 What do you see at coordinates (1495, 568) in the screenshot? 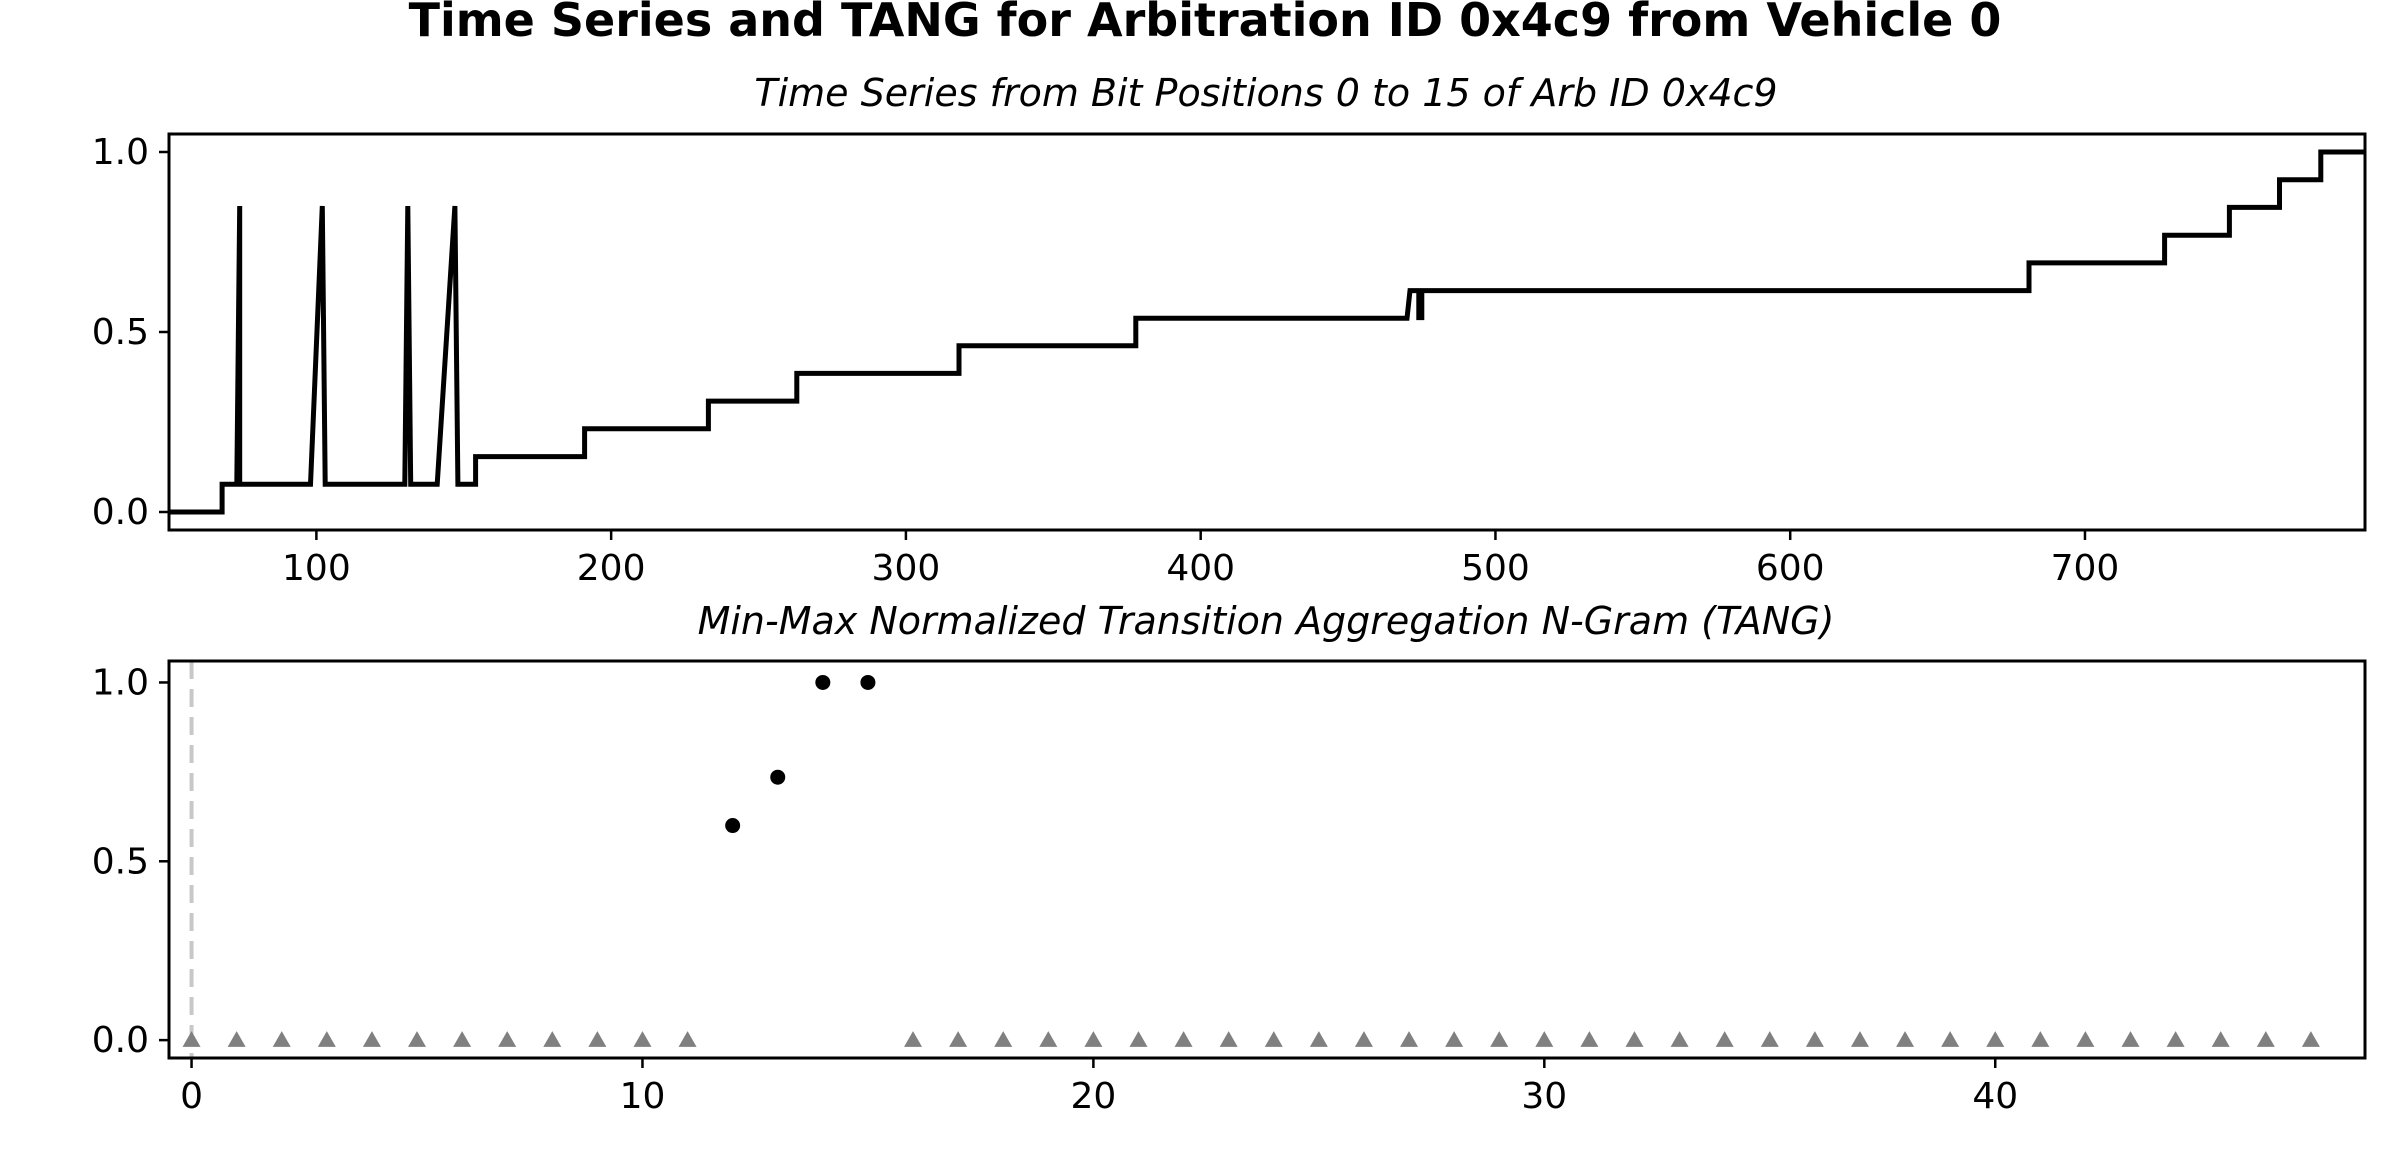
I see `time-series-x-tick-label: 500` at bounding box center [1495, 568].